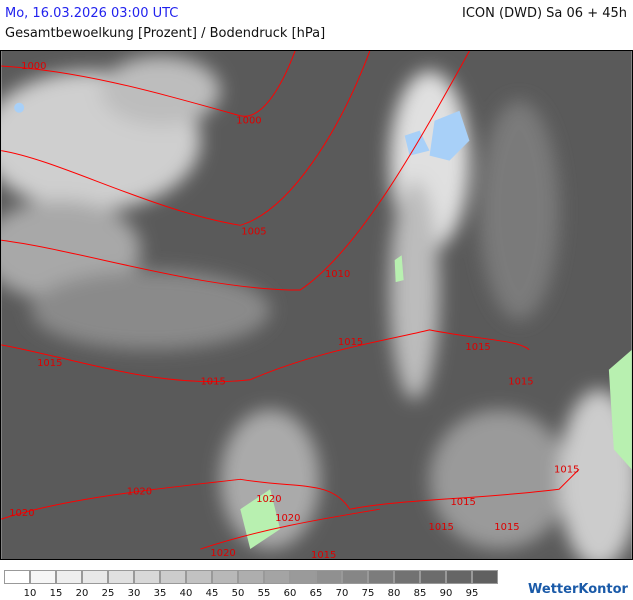  What do you see at coordinates (368, 593) in the screenshot?
I see `legend-label: 75` at bounding box center [368, 593].